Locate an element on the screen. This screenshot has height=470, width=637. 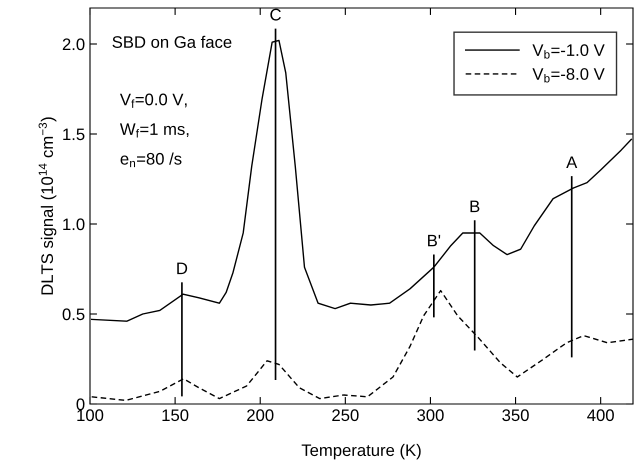
annotation: SBD on Ga face is located at coordinates (172, 42).